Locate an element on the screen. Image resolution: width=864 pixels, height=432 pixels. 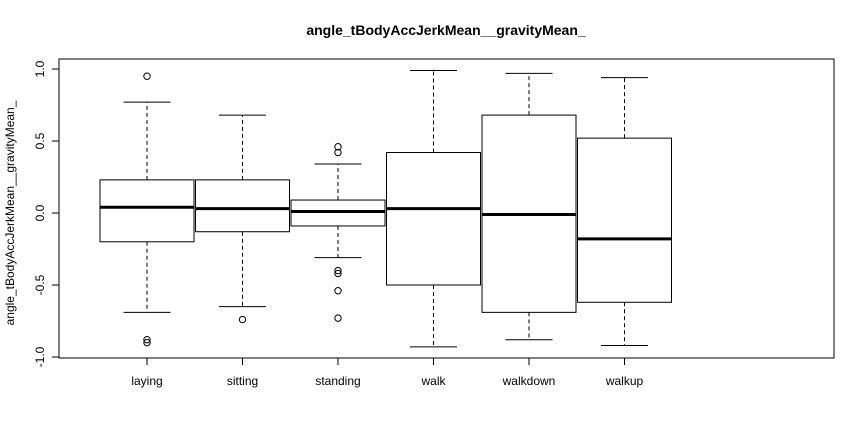
box-standing is located at coordinates (338, 232).